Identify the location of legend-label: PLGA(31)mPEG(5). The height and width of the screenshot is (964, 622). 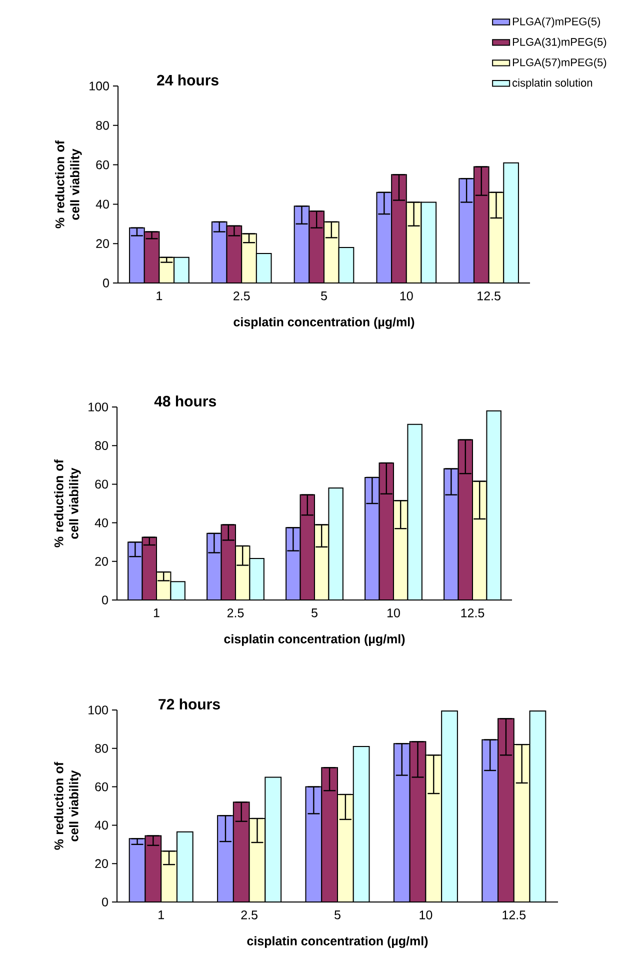
(559, 43).